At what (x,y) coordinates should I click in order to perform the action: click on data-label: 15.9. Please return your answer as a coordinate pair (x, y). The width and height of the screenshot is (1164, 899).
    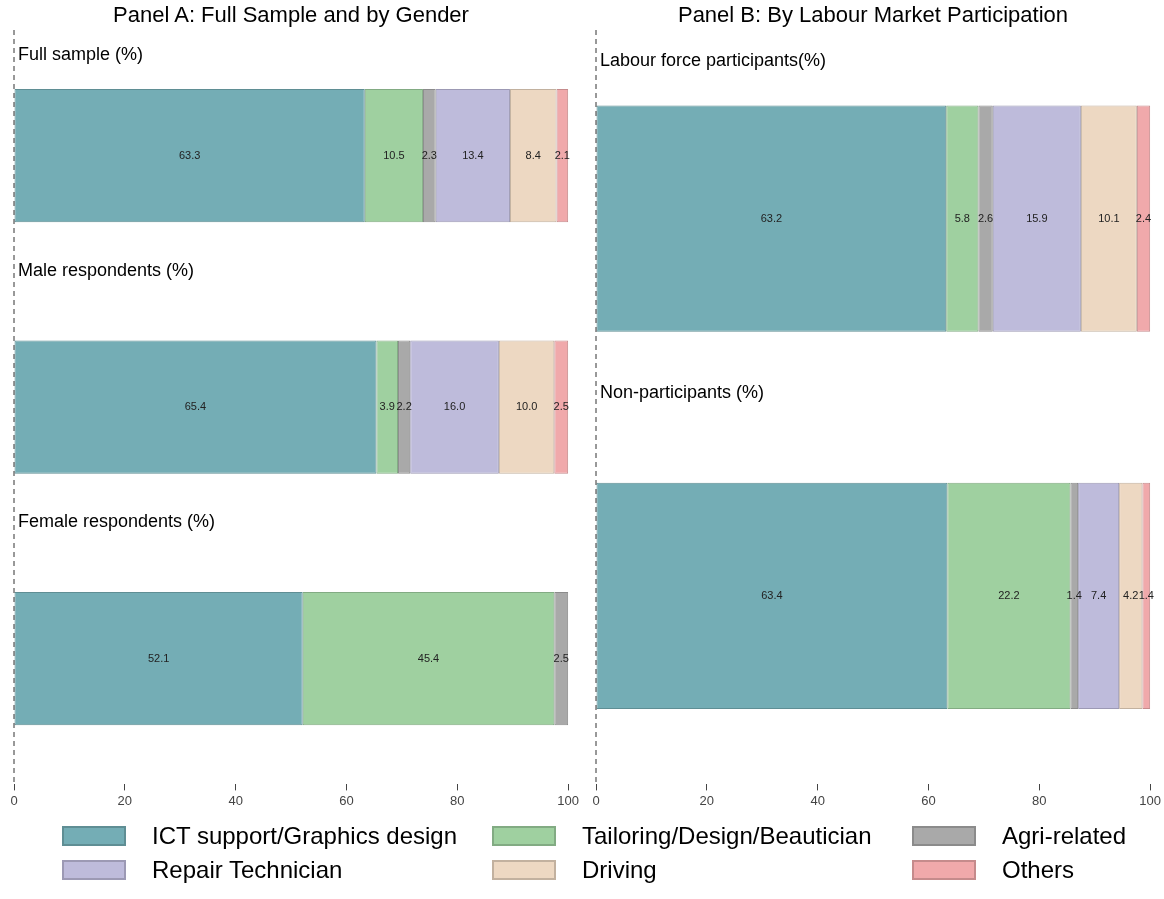
    Looking at the image, I should click on (1037, 217).